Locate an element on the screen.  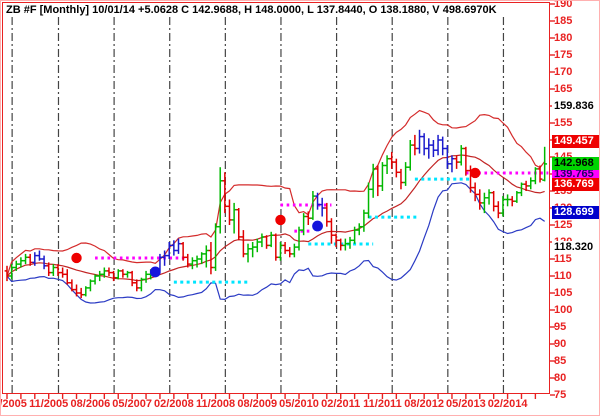
x-axis-date-label: 02/2014 is located at coordinates (507, 404).